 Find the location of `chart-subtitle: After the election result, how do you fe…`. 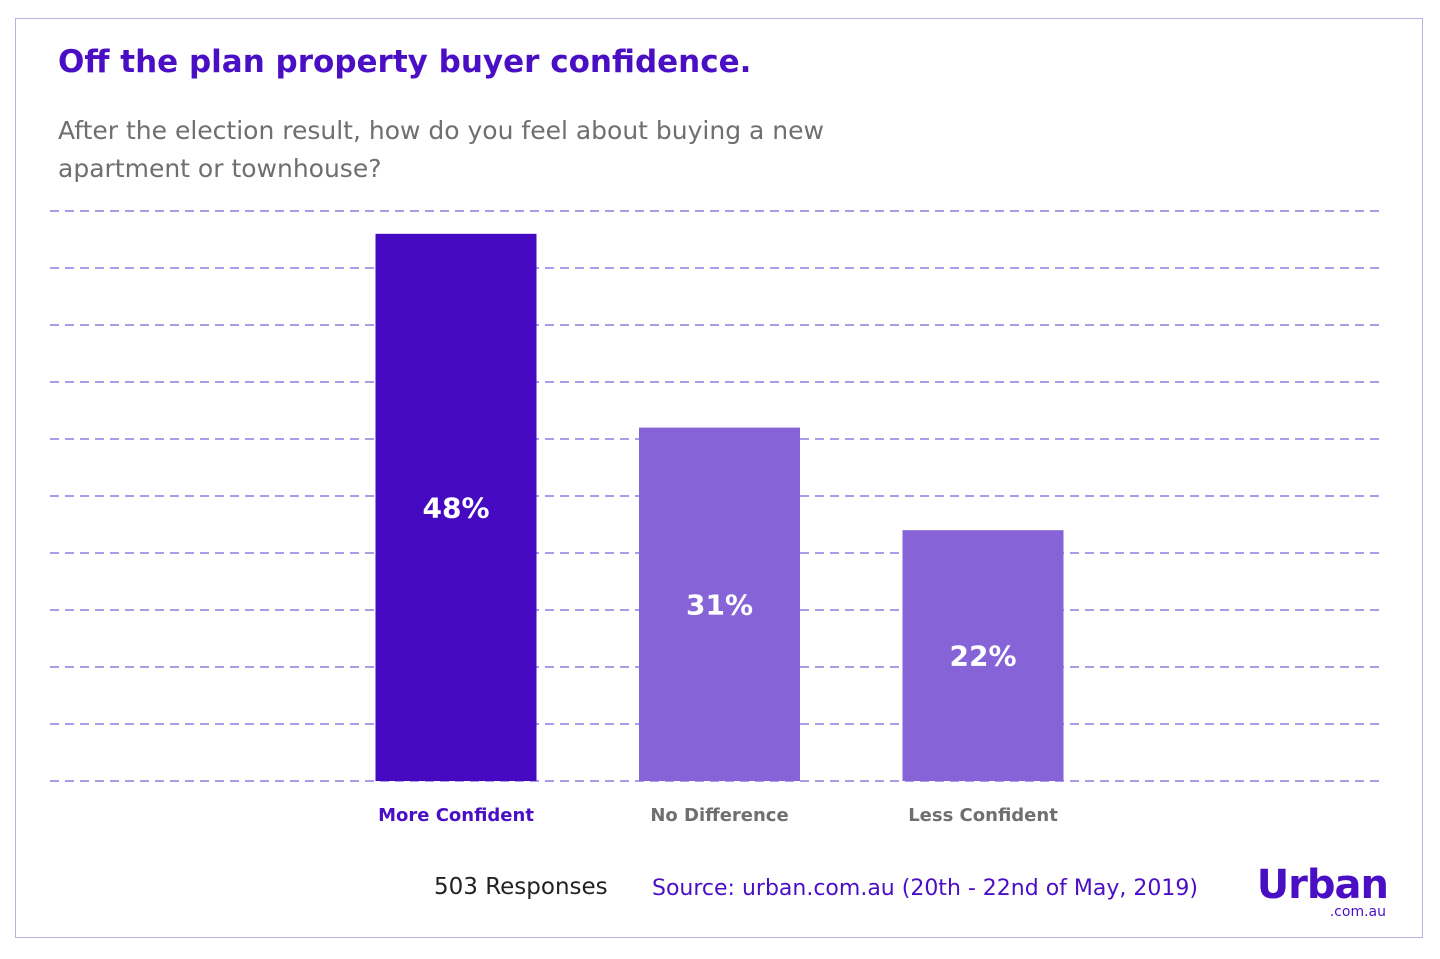

chart-subtitle: After the election result, how do you fe… is located at coordinates (441, 149).